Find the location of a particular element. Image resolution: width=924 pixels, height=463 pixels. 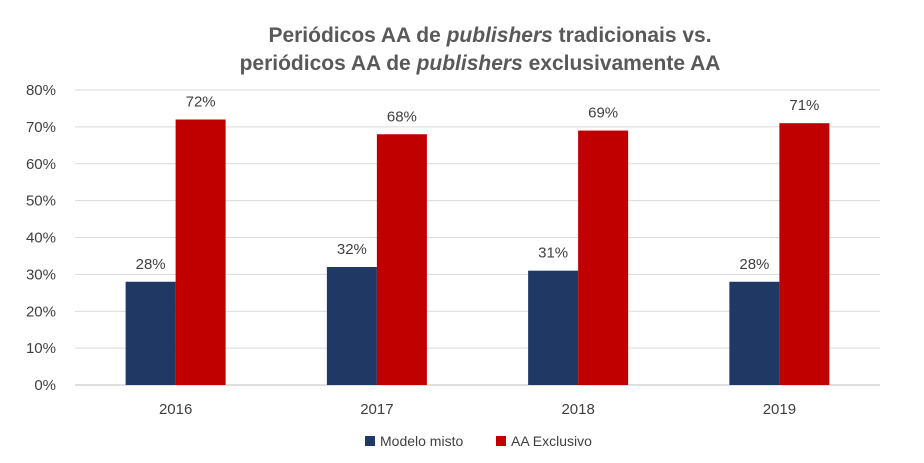

y-axis-tick-labels: 0% 10% 20% 30% 40% 50% 60% 70% 80% is located at coordinates (41, 238).